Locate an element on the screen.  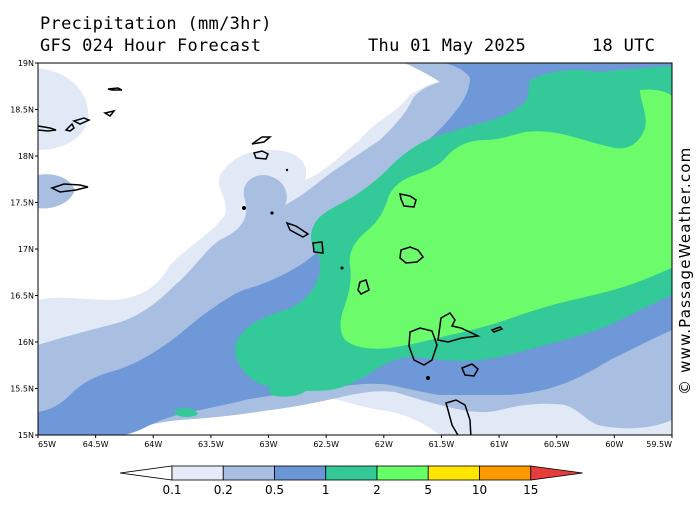
map-title: Precipitation (mm/3hr) is located at coordinates (156, 24).